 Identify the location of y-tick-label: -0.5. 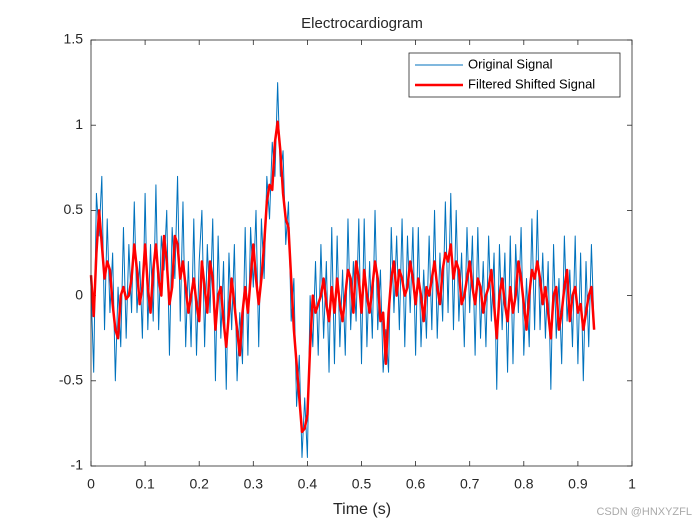
(71, 380).